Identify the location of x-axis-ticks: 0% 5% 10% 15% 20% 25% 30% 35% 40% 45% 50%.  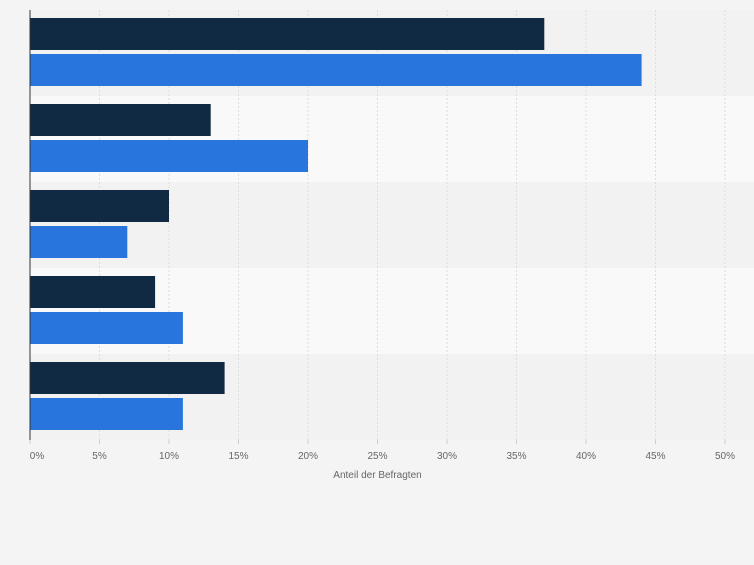
(382, 451).